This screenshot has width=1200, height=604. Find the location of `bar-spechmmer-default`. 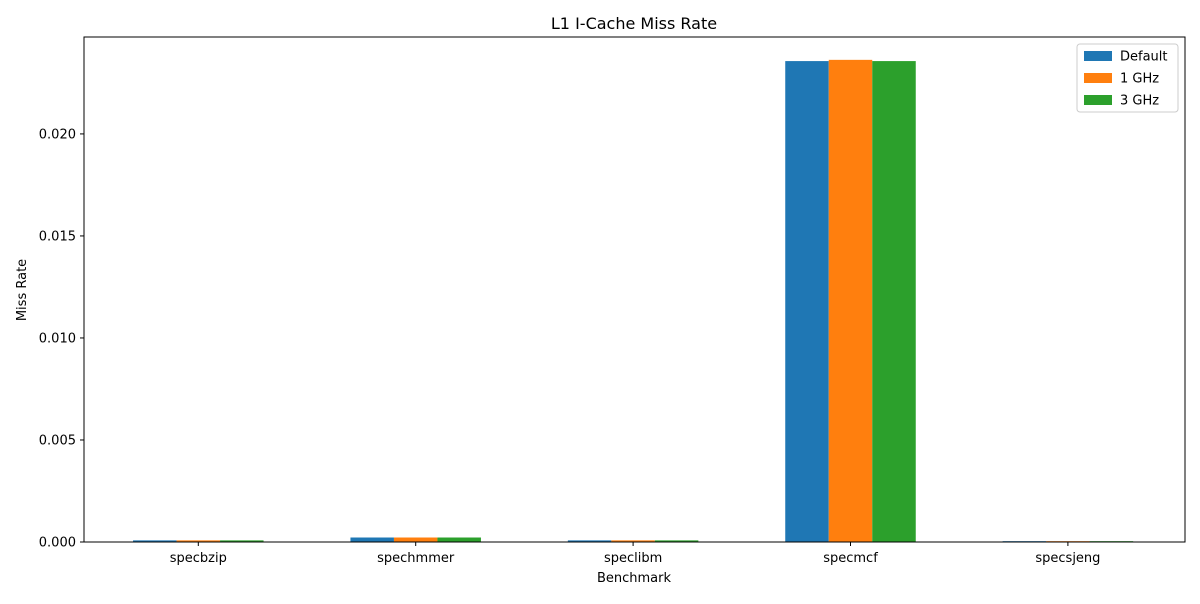

bar-spechmmer-default is located at coordinates (372, 539).